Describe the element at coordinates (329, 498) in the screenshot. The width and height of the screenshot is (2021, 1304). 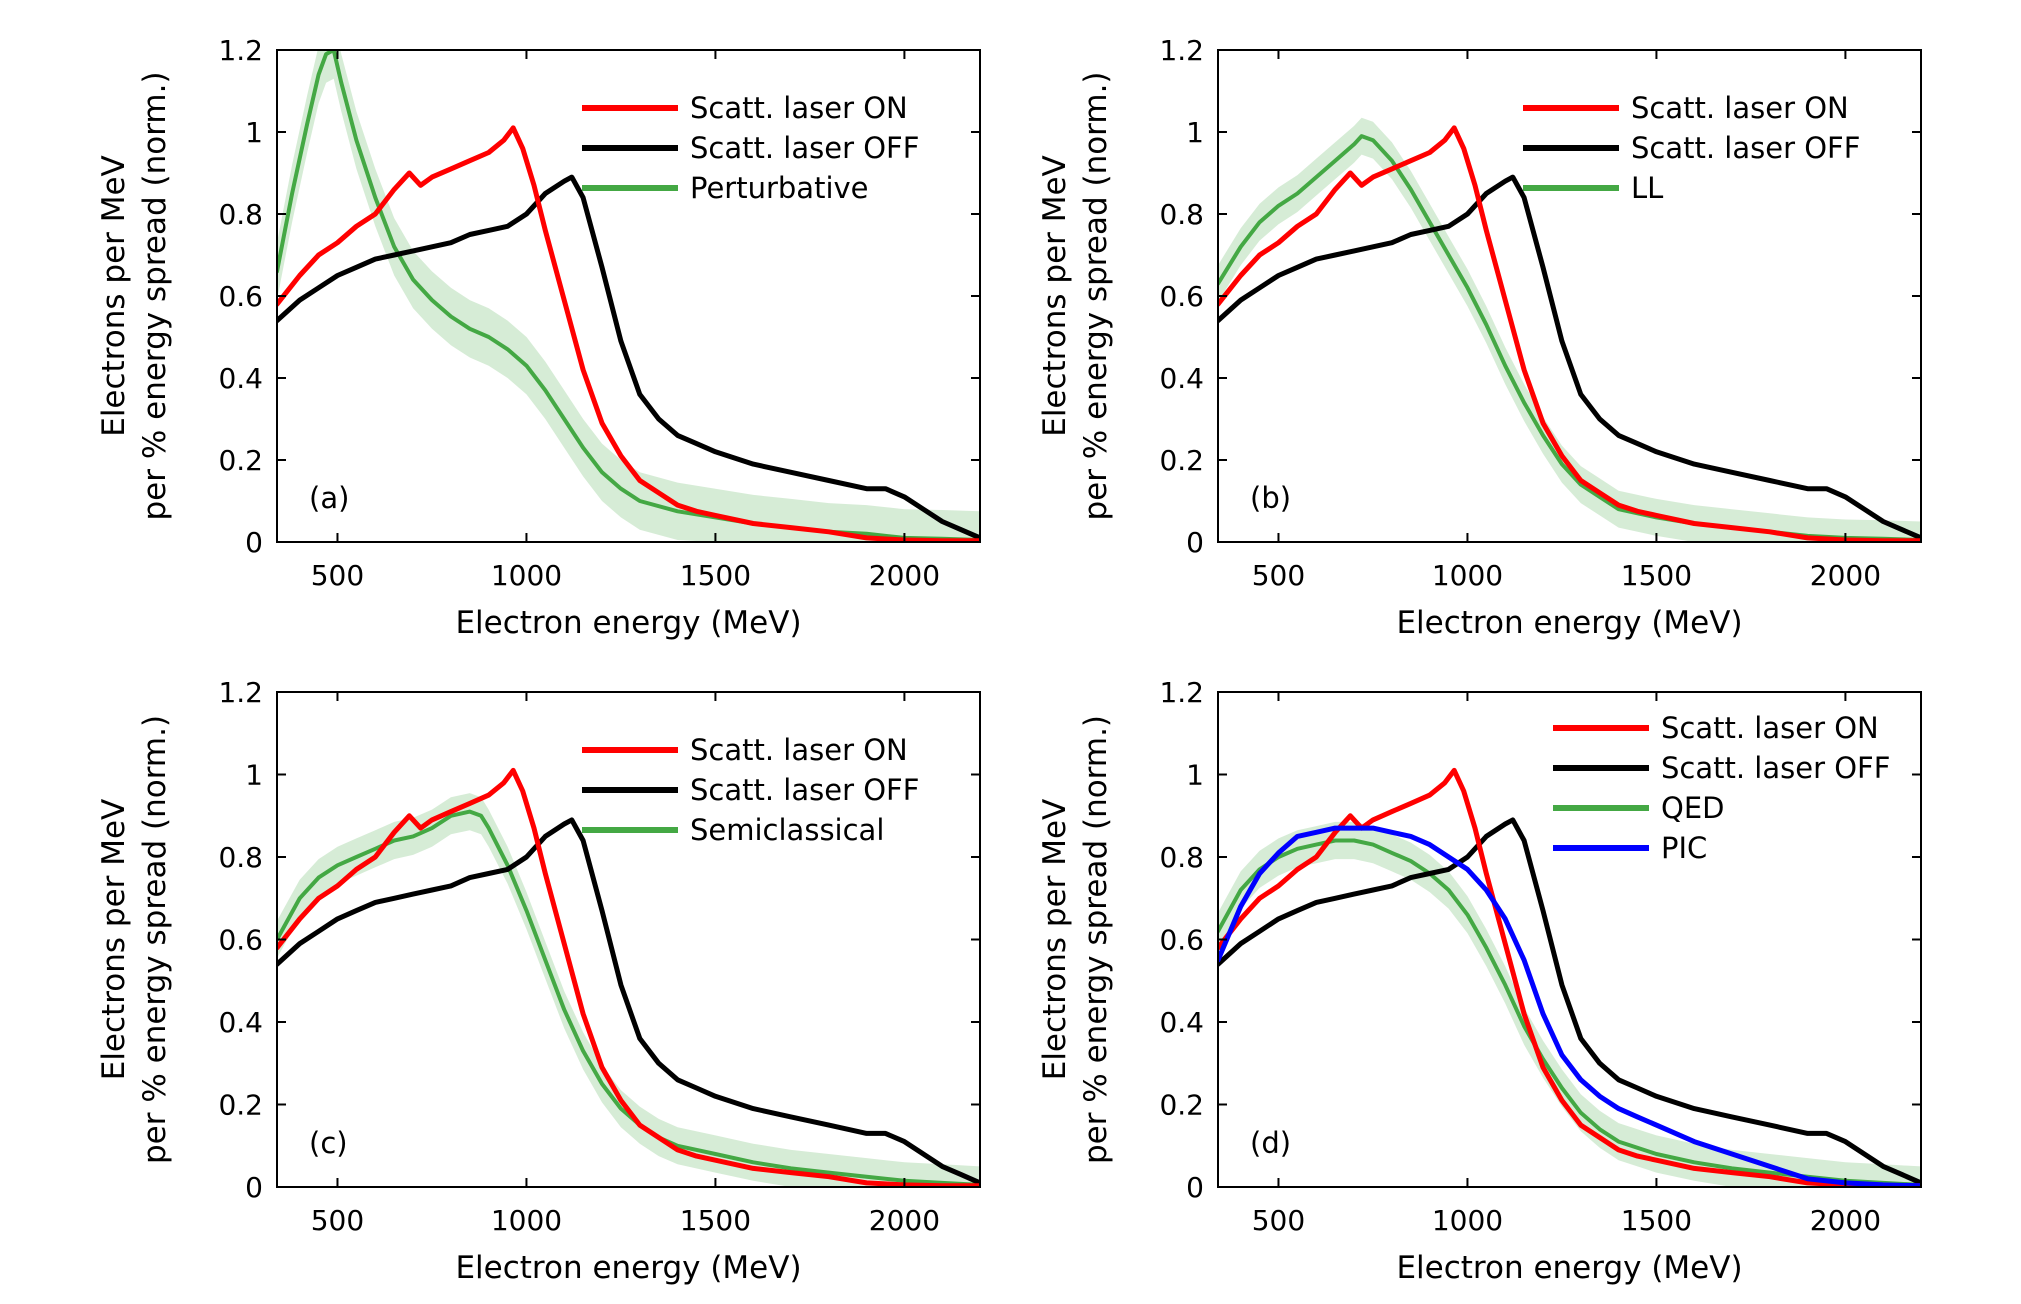
I see `panel-label: (a)` at that location.